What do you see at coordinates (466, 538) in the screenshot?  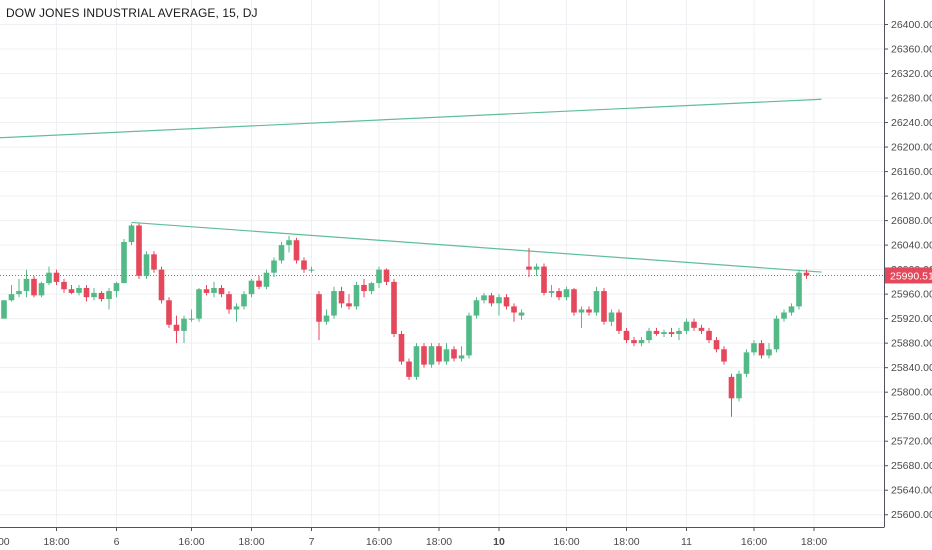 I see `time-axis` at bounding box center [466, 538].